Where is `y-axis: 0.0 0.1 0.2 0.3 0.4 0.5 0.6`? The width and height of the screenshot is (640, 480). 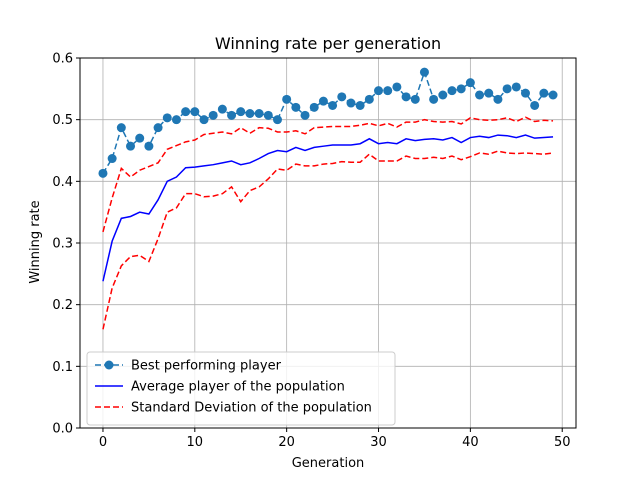 y-axis: 0.0 0.1 0.2 0.3 0.4 0.5 0.6 is located at coordinates (66, 244).